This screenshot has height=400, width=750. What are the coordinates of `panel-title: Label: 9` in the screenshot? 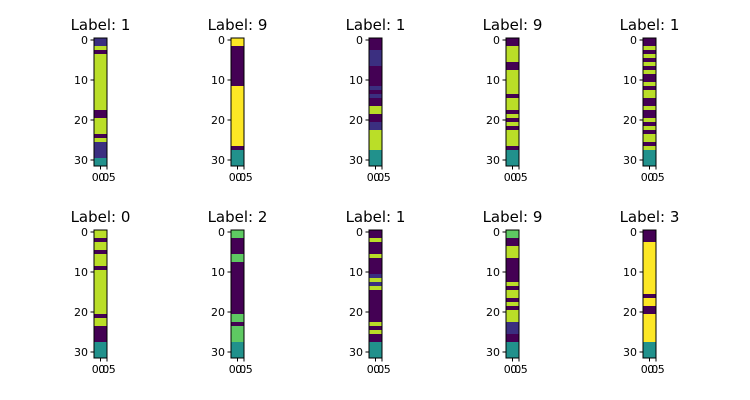 It's located at (513, 217).